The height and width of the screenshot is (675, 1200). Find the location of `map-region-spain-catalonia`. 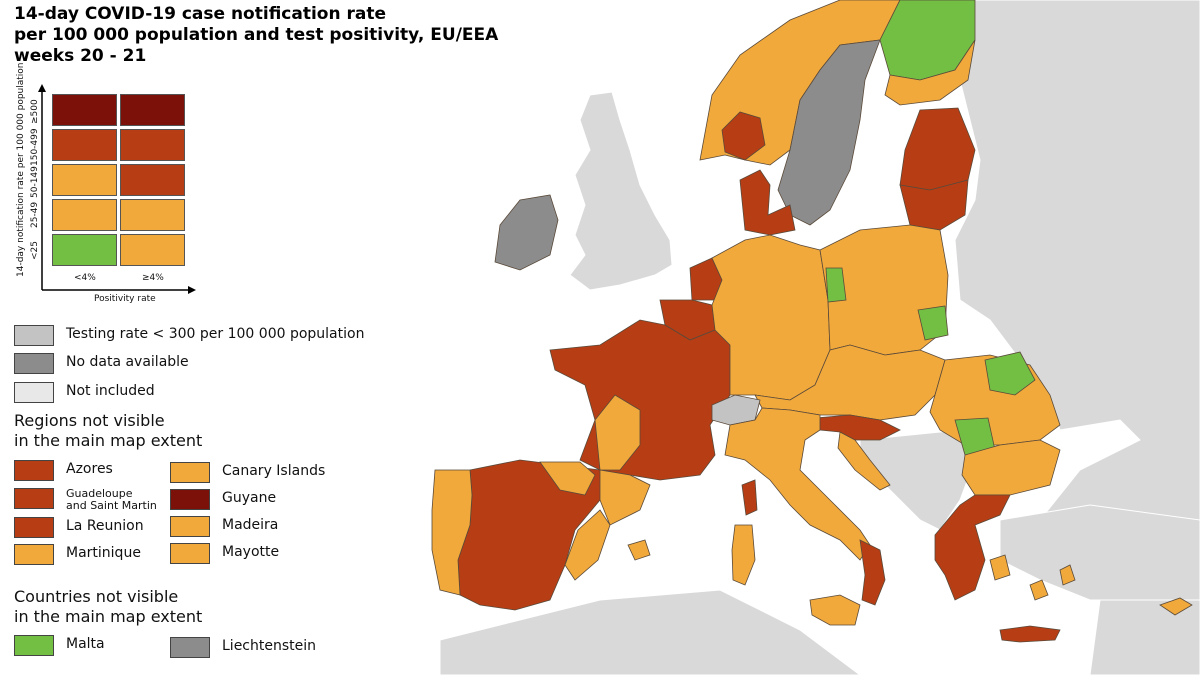

map-region-spain-catalonia is located at coordinates (625, 497).